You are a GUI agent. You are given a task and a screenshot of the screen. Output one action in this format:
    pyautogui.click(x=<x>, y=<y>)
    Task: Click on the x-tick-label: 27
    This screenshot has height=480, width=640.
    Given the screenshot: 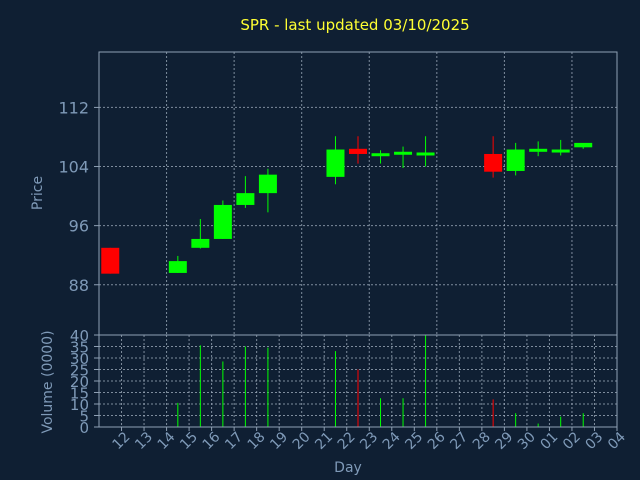 What is the action you would take?
    pyautogui.click(x=459, y=441)
    